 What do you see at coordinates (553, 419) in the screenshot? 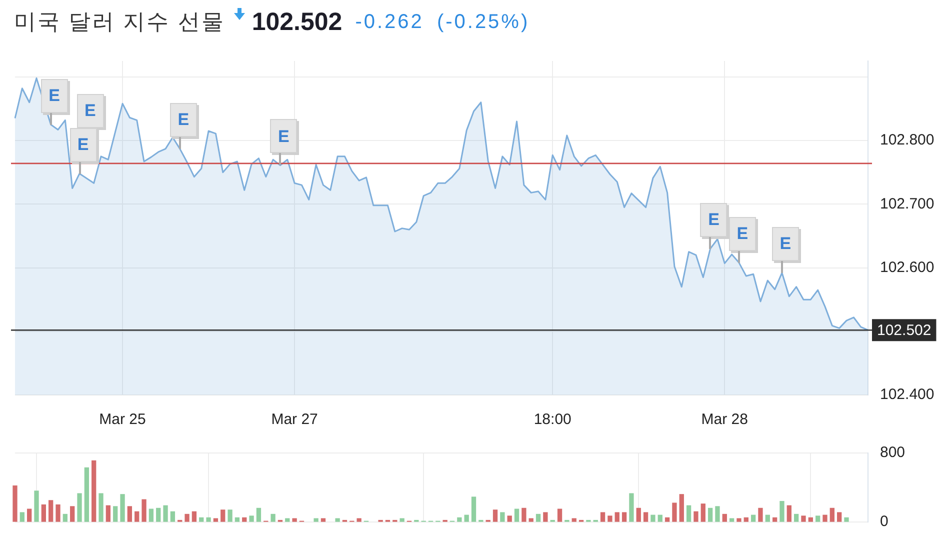
I see `x-tick-label: 18:00` at bounding box center [553, 419].